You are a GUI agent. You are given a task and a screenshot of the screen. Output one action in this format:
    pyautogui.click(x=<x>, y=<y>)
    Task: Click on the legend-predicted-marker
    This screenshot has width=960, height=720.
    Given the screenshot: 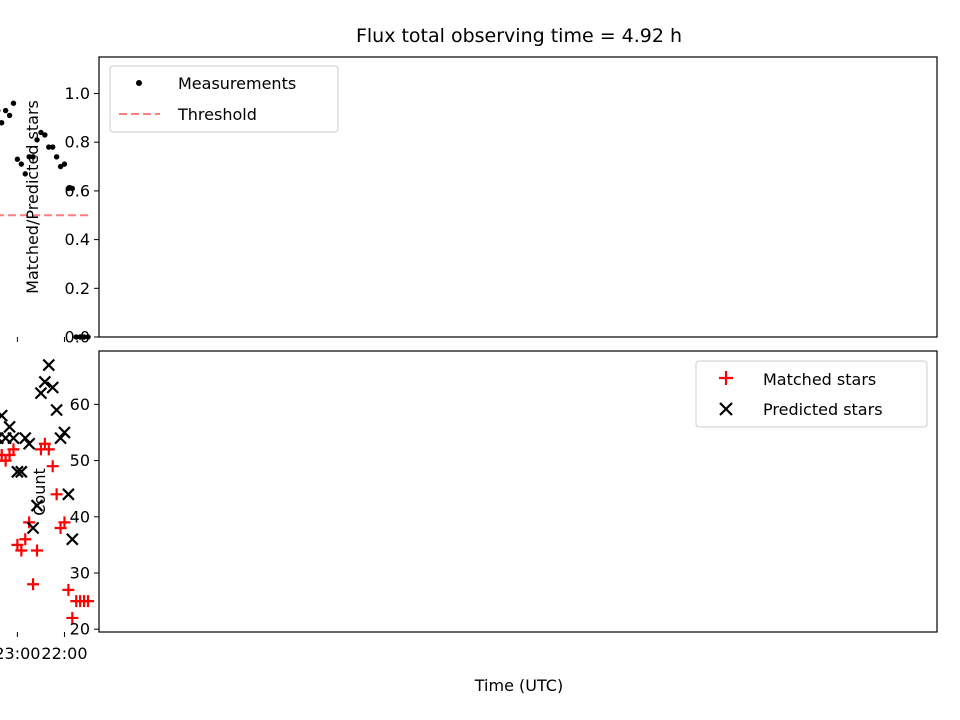 What is the action you would take?
    pyautogui.click(x=726, y=409)
    